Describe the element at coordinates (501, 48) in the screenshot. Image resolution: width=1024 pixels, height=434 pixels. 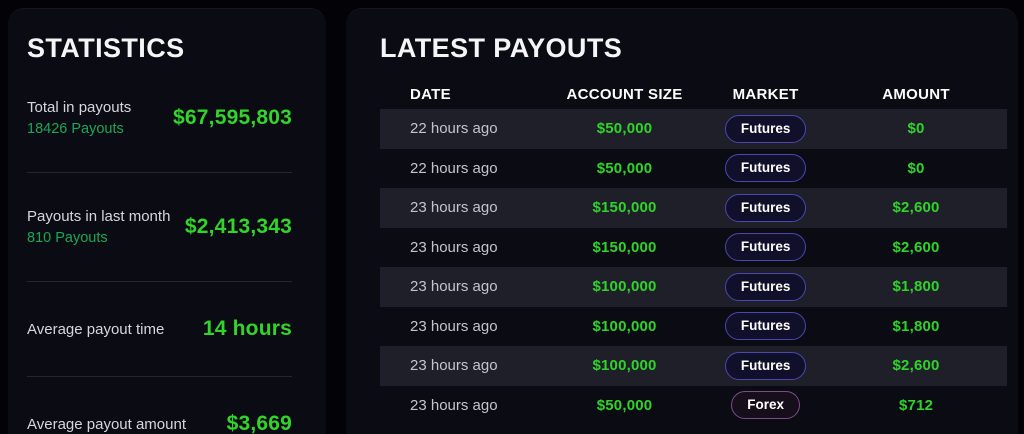
I see `latest-payouts-title: LATEST PAYOUTS` at that location.